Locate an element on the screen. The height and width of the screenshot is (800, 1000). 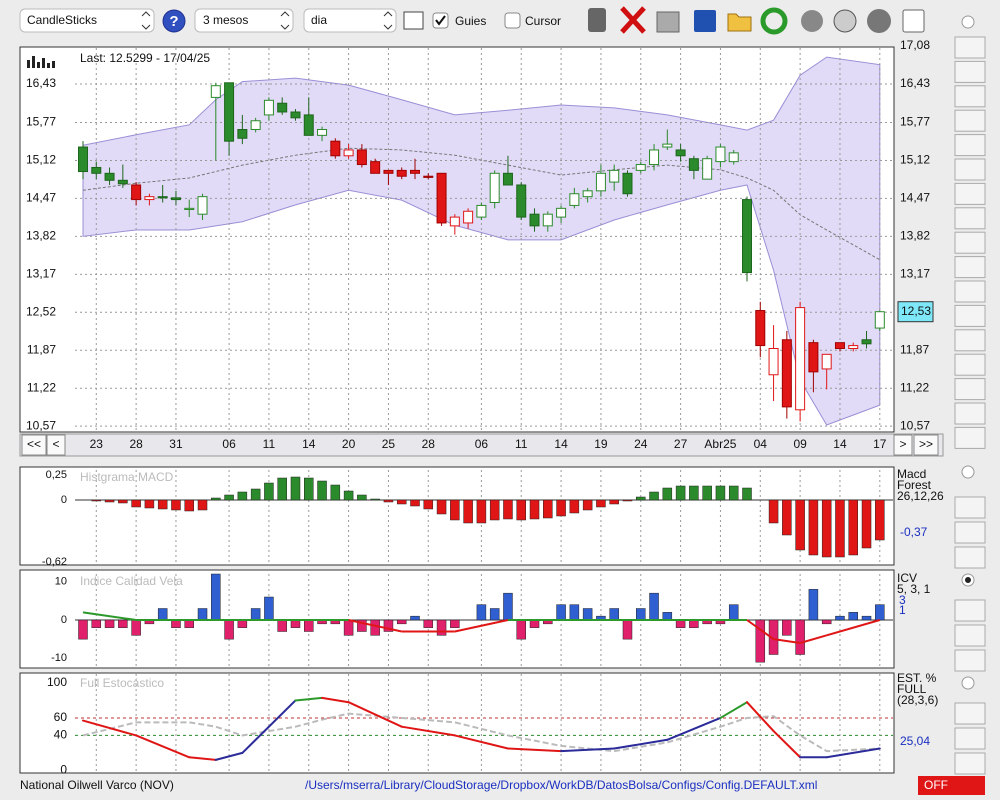
currency-icon is located at coordinates (845, 21).